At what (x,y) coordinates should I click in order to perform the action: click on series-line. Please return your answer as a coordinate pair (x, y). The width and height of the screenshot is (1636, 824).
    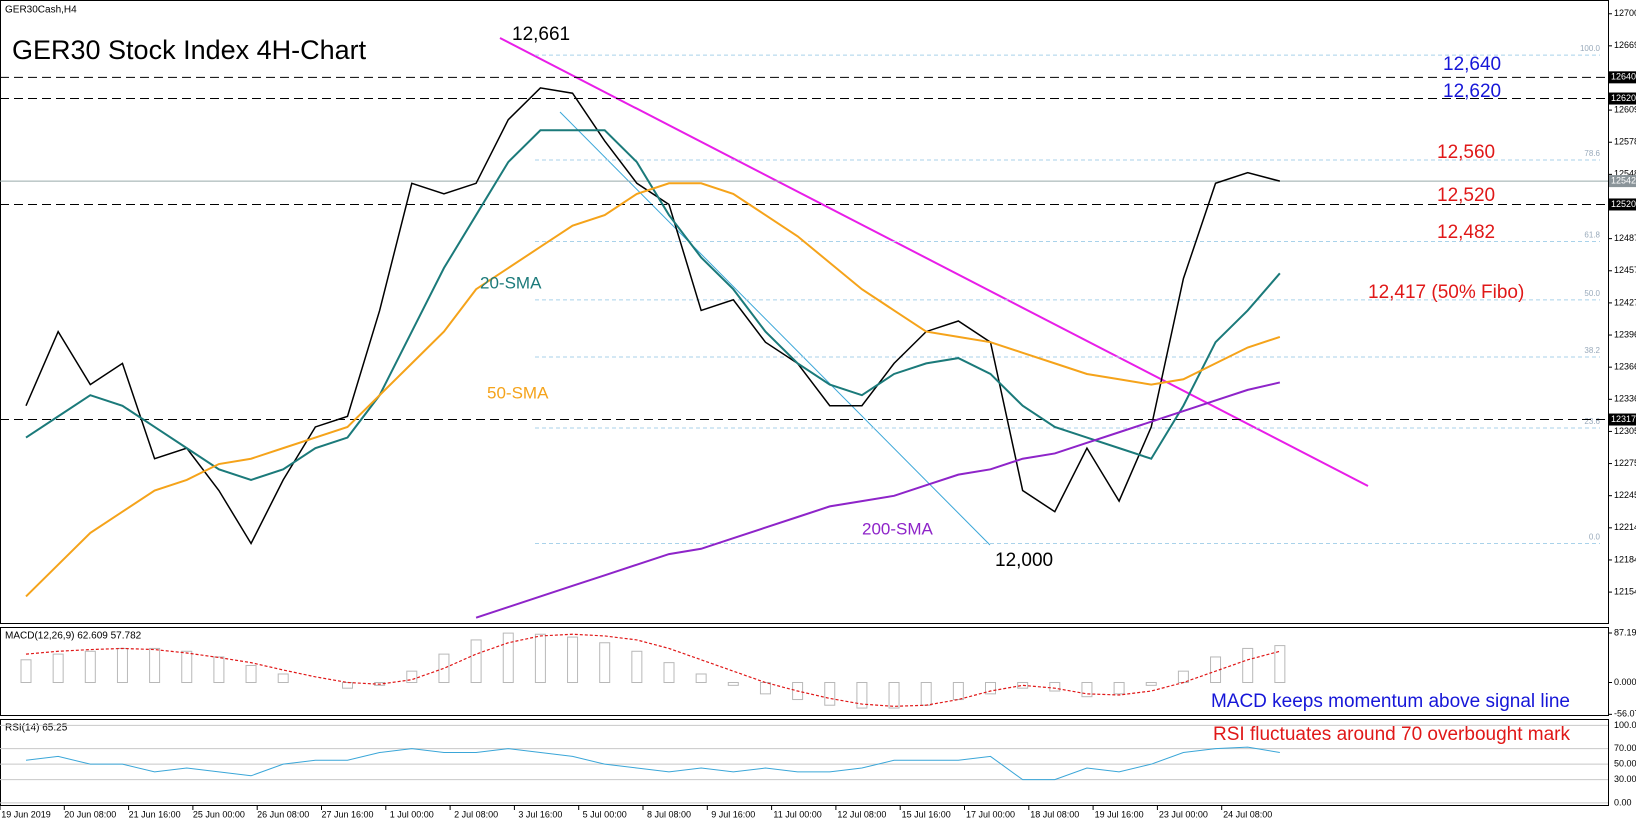
    Looking at the image, I should click on (878, 500).